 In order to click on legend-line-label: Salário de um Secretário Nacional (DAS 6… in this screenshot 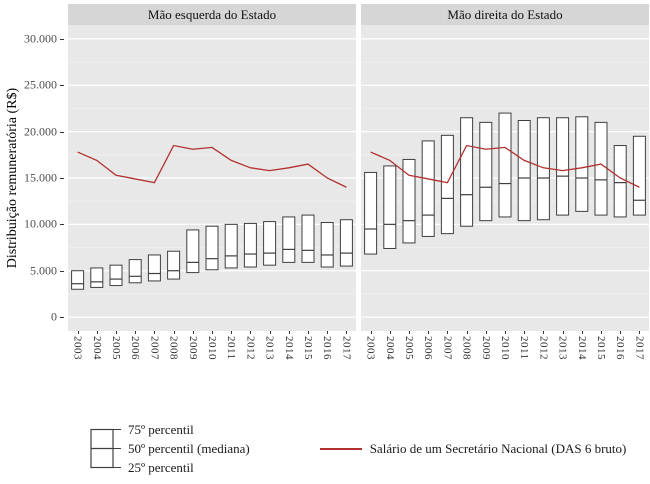, I will do `click(498, 448)`.